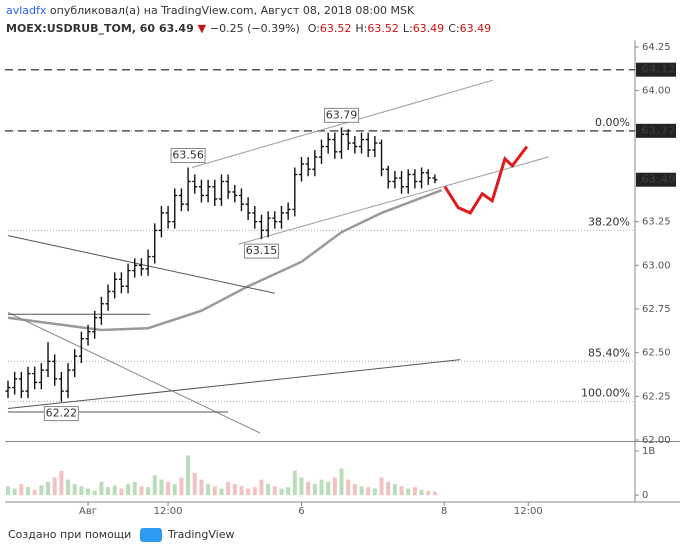 This screenshot has height=556, width=680. Describe the element at coordinates (609, 352) in the screenshot. I see `fib-label: 85.40%` at that location.